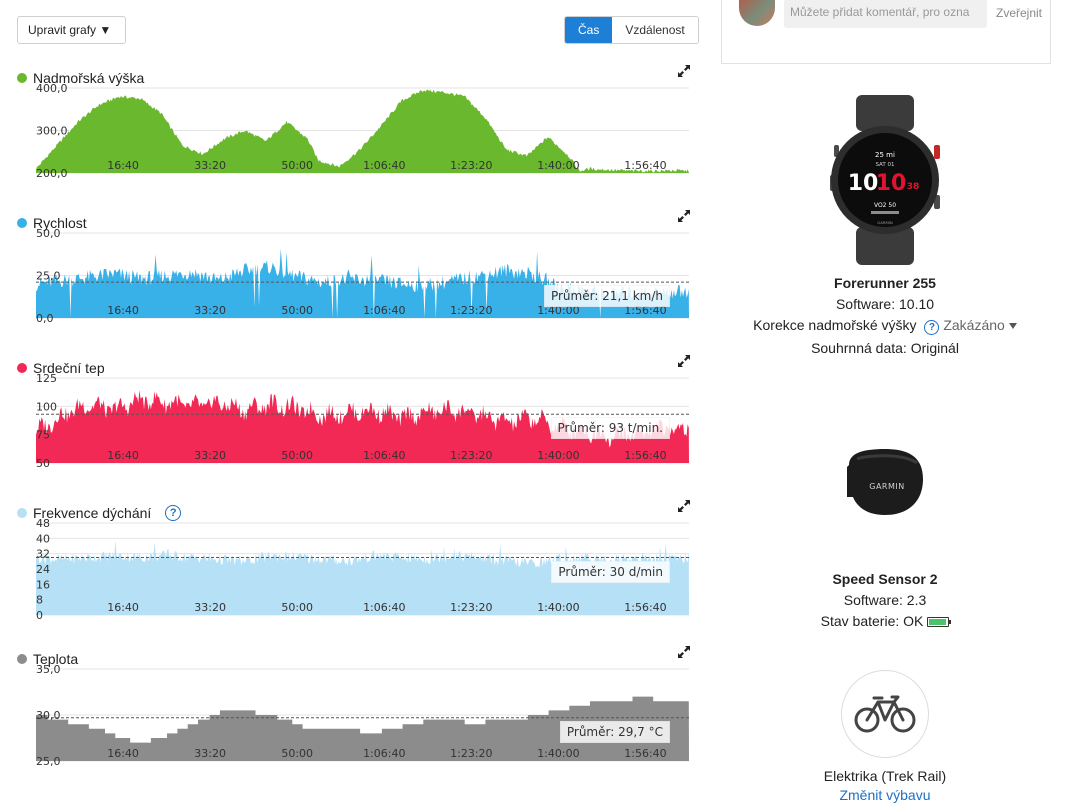  What do you see at coordinates (589, 30) in the screenshot?
I see `tab-time: Čas` at bounding box center [589, 30].